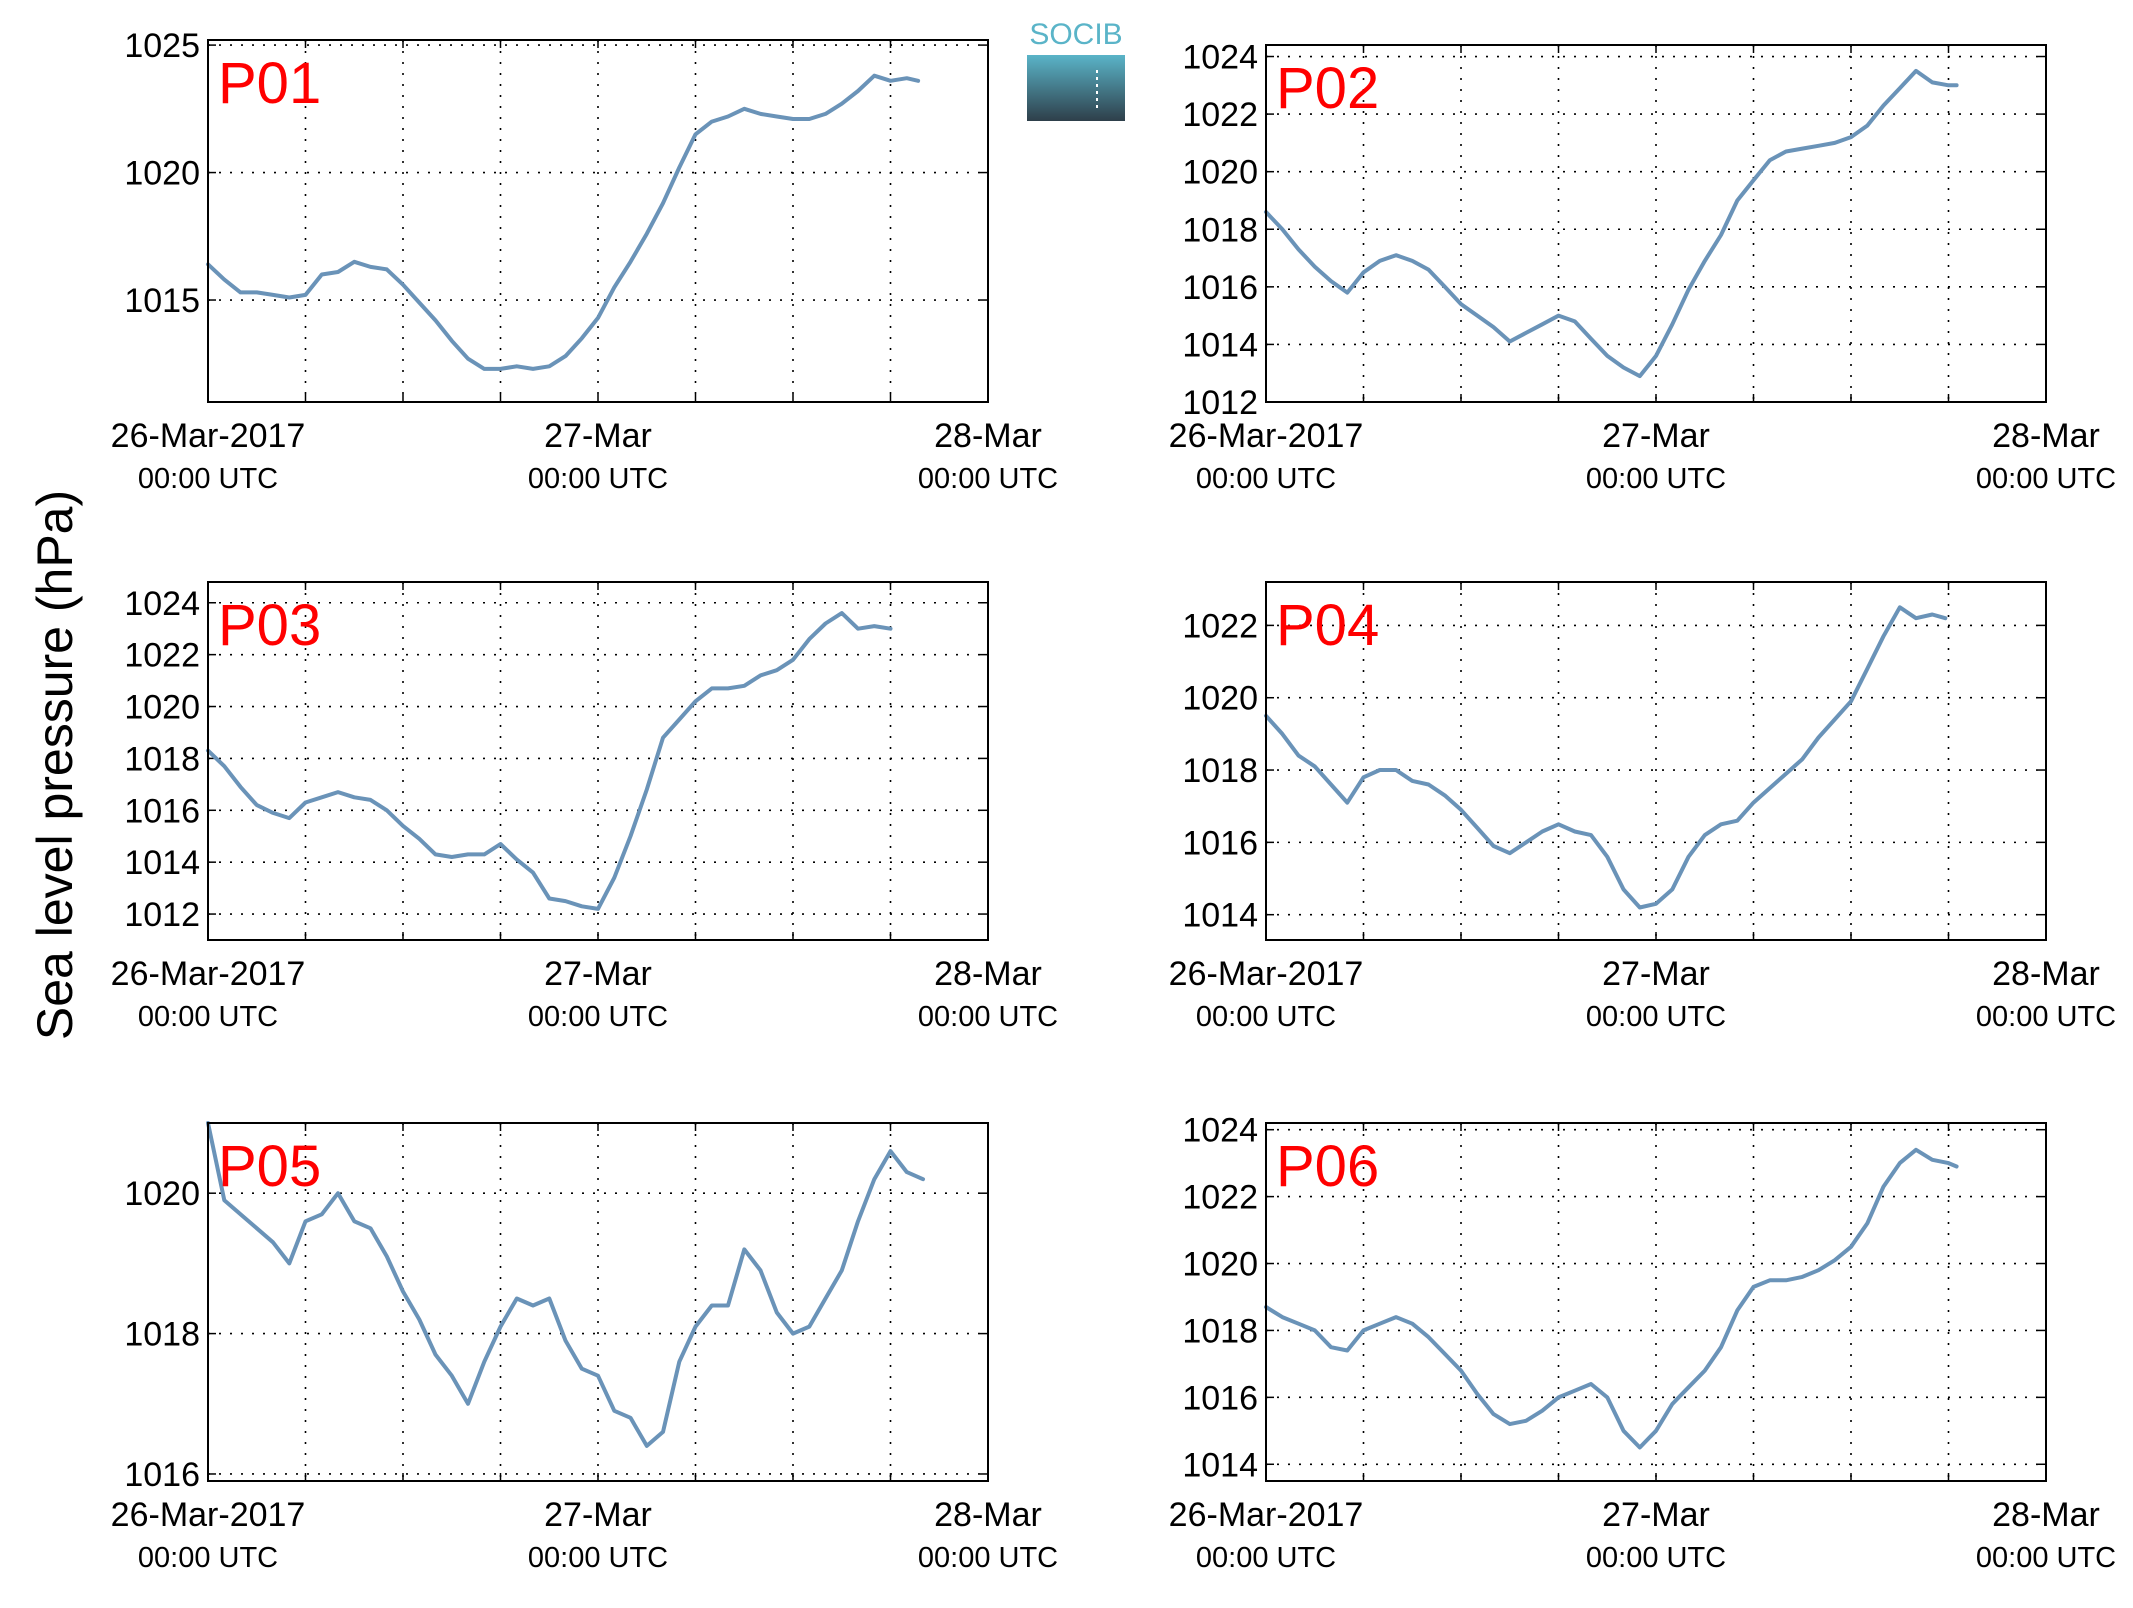 The height and width of the screenshot is (1608, 2133). Describe the element at coordinates (1076, 88) in the screenshot. I see `socib-logo-box` at that location.